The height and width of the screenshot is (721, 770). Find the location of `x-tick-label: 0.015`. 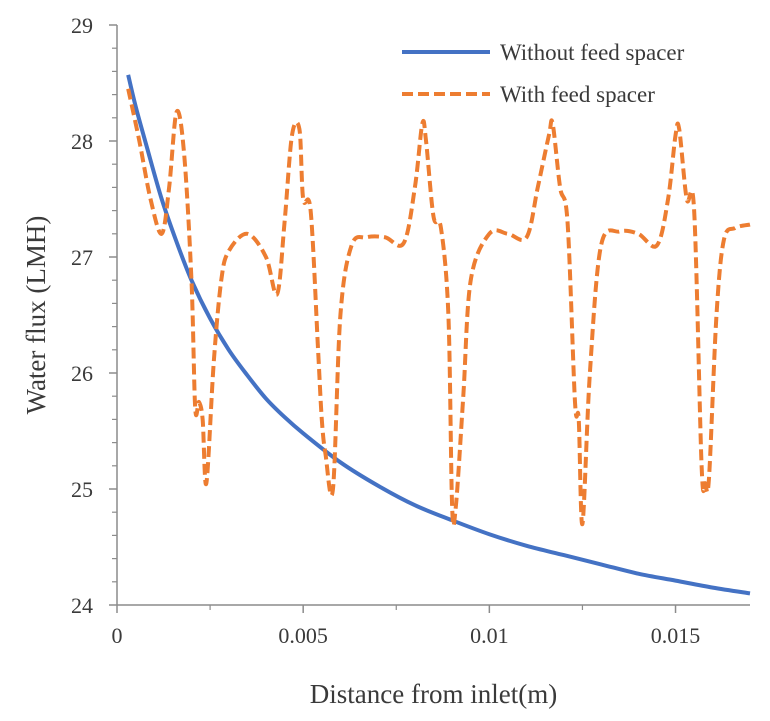

x-tick-label: 0.015 is located at coordinates (676, 635).